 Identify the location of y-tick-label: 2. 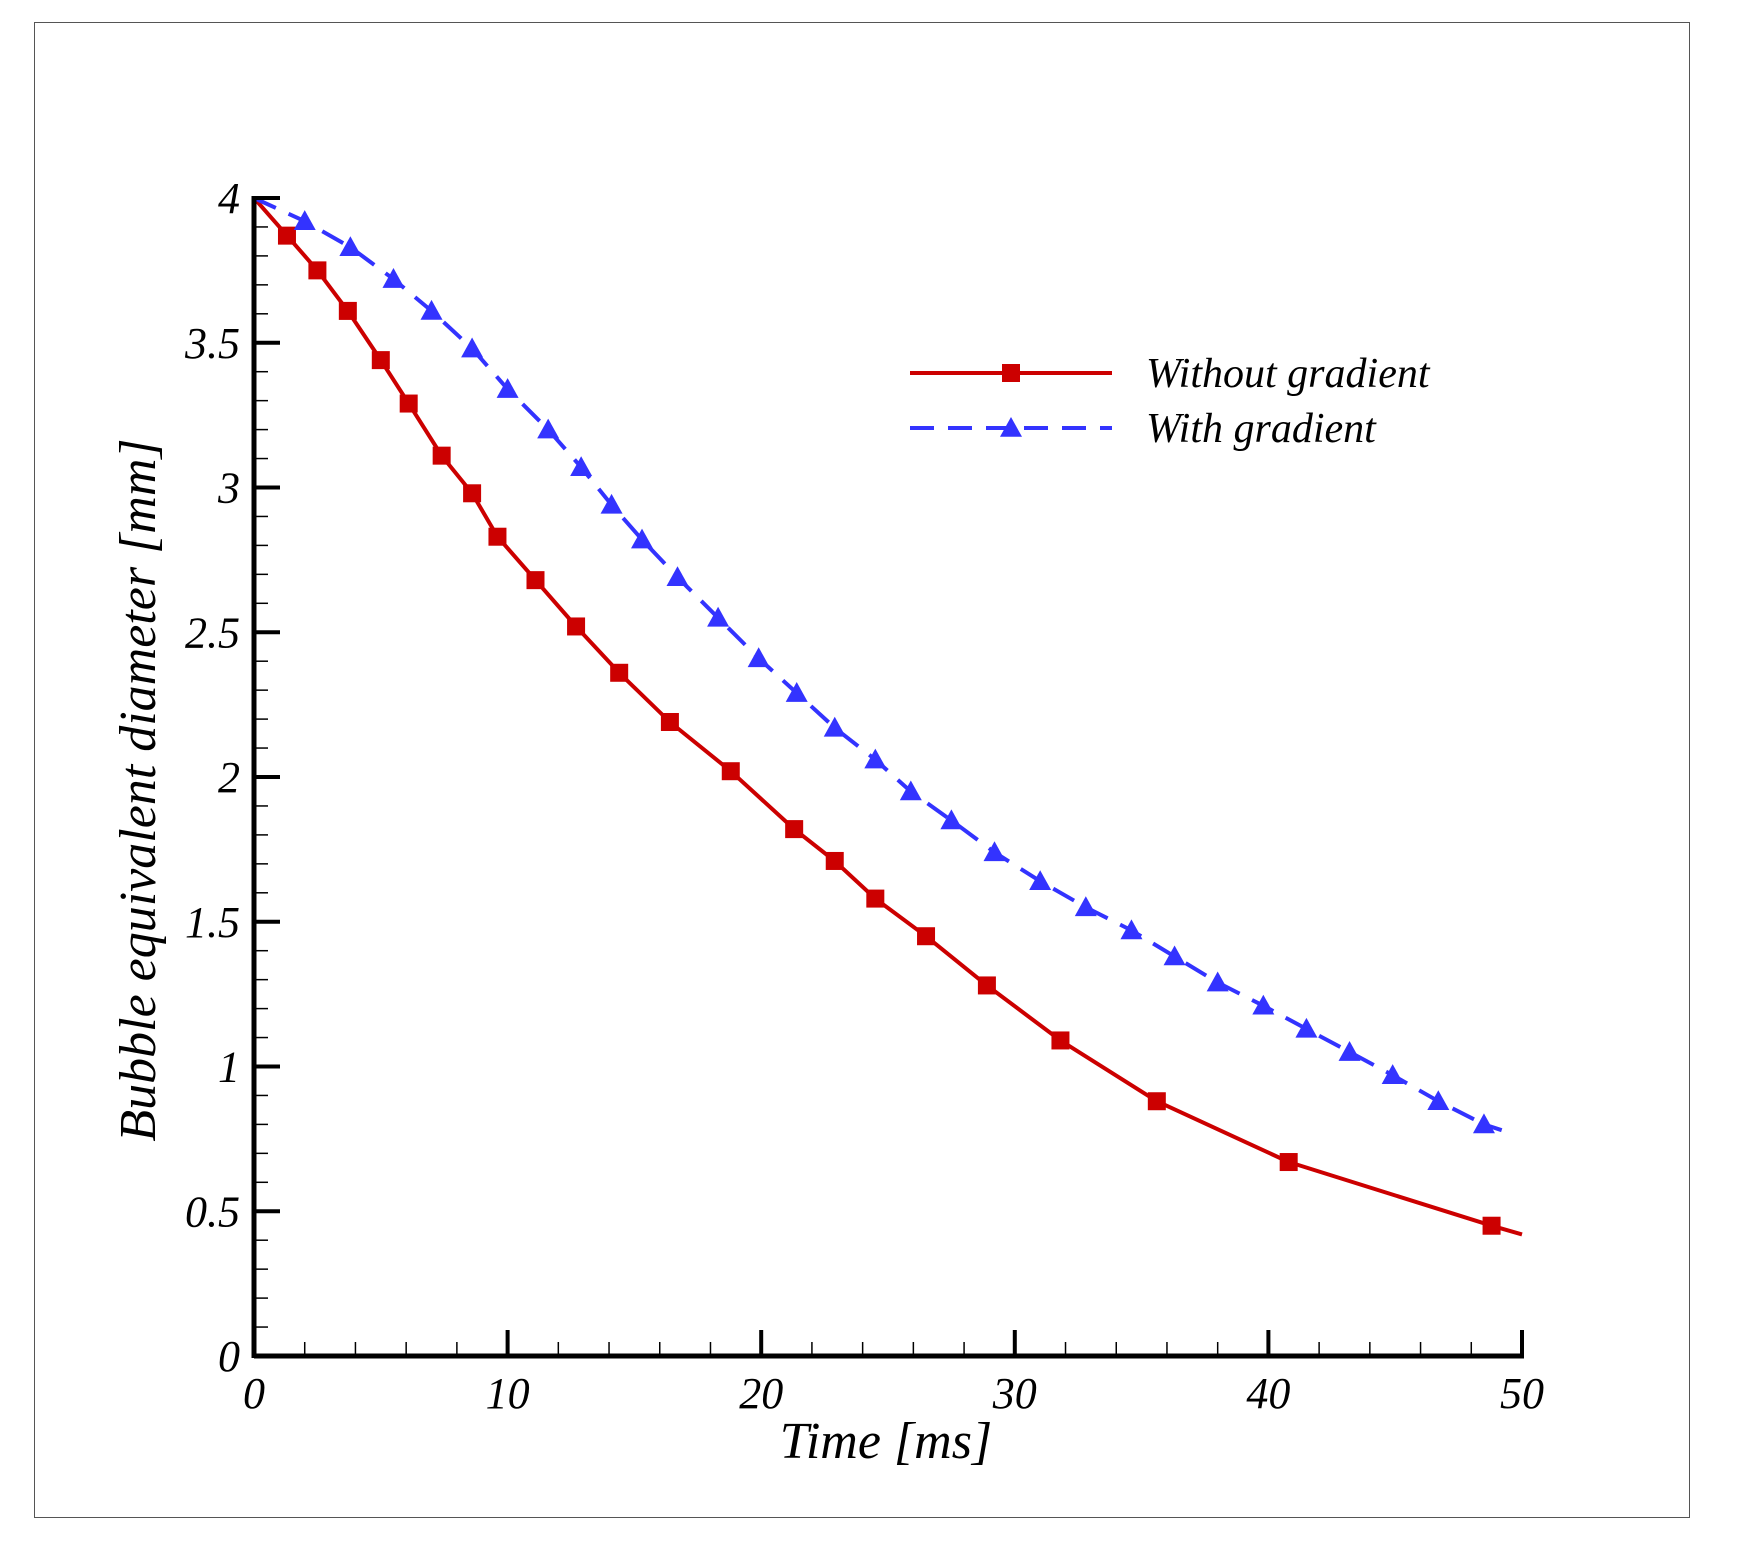
(229, 777).